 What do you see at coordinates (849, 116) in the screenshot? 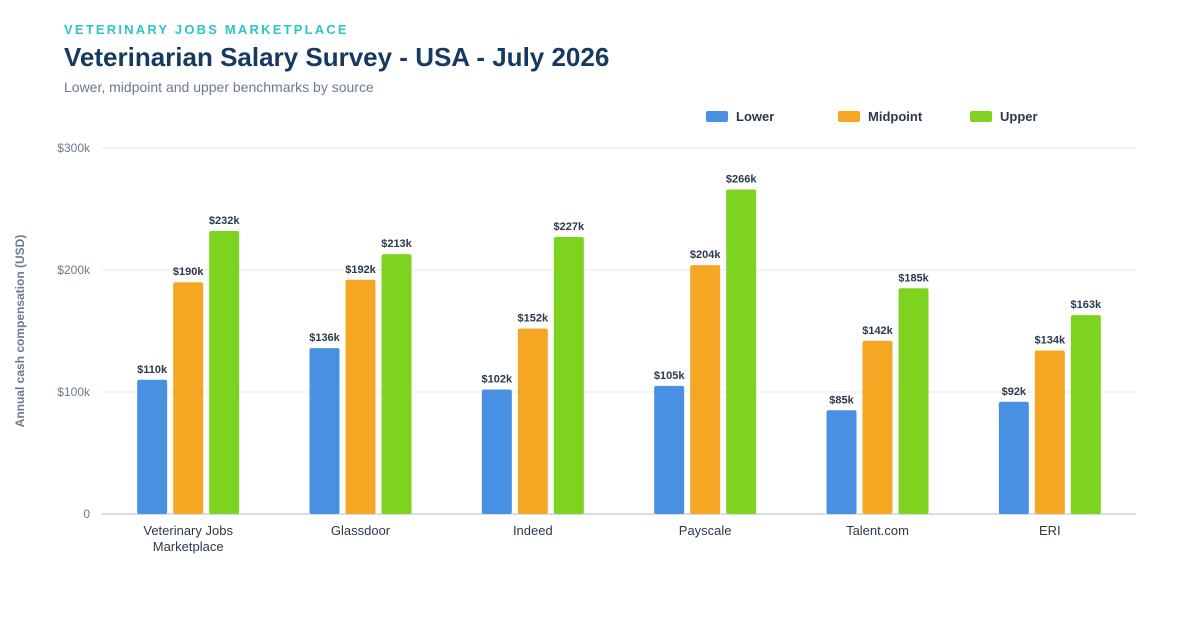
I see `legend-swatch-midpoint` at bounding box center [849, 116].